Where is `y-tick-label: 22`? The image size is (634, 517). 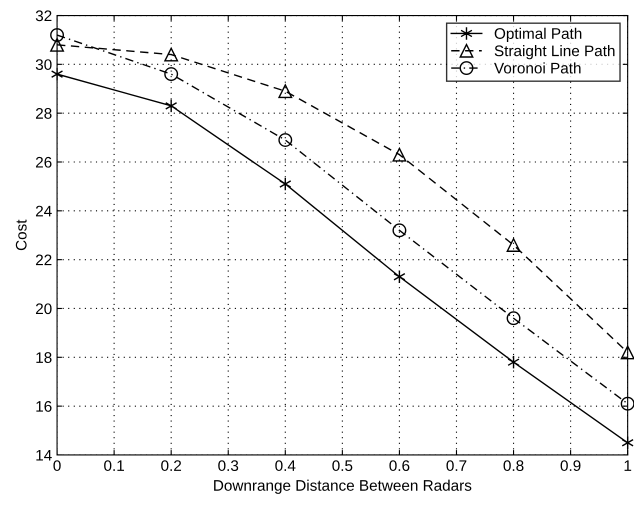 y-tick-label: 22 is located at coordinates (44, 260).